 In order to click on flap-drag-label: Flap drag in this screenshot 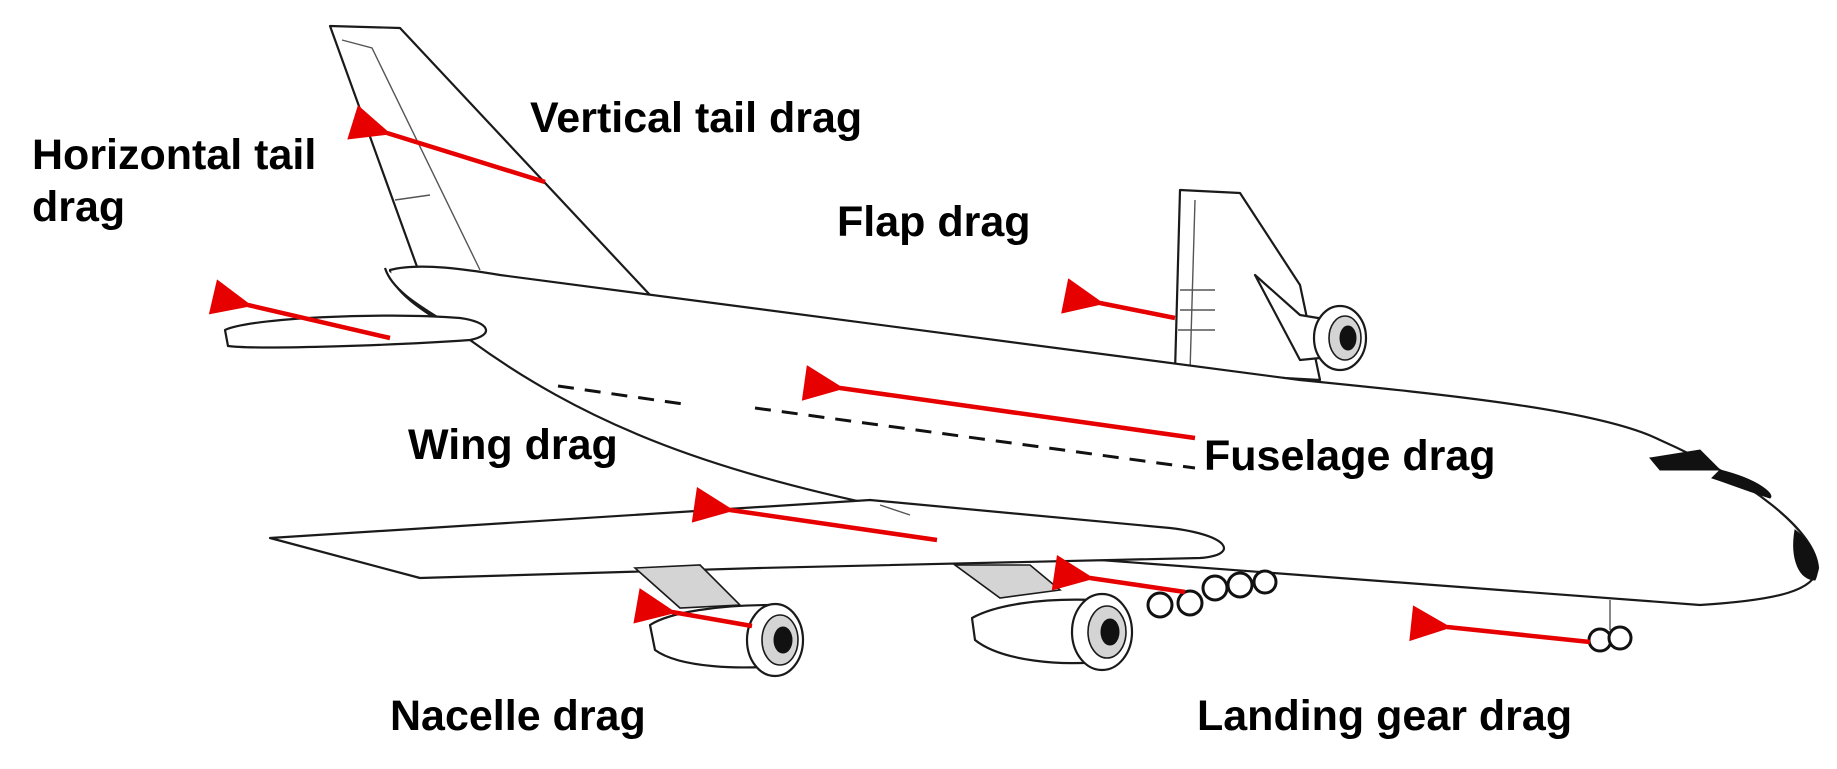, I will do `click(934, 222)`.